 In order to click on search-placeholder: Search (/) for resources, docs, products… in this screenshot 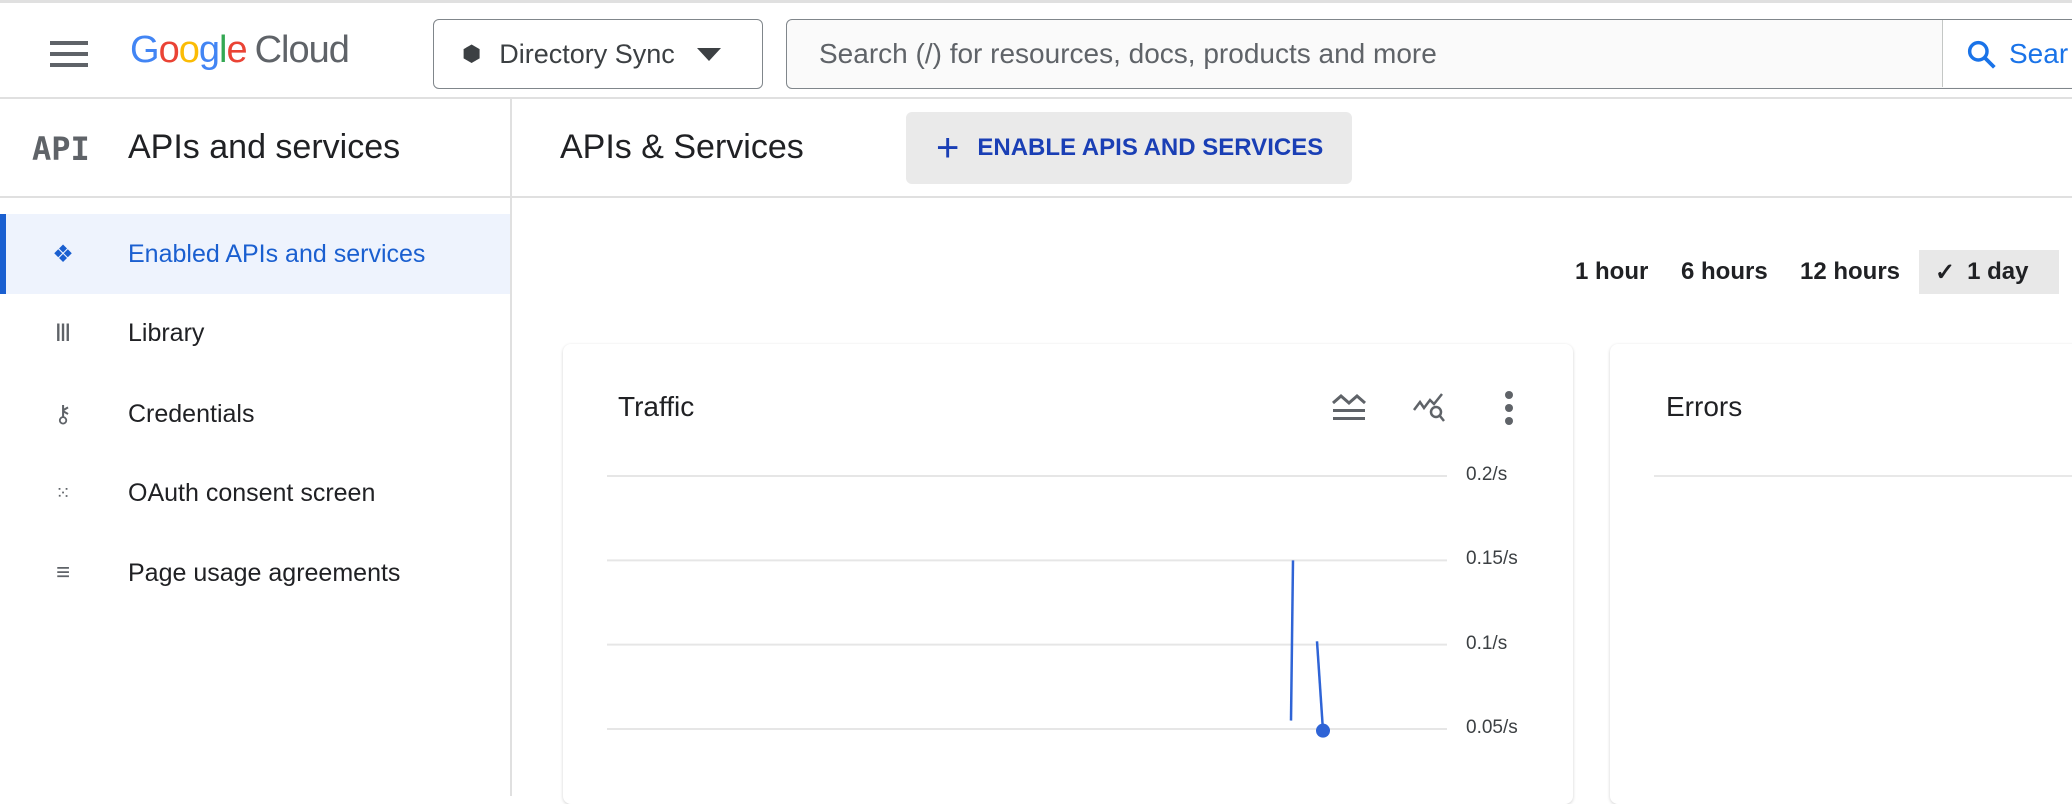, I will do `click(1128, 53)`.